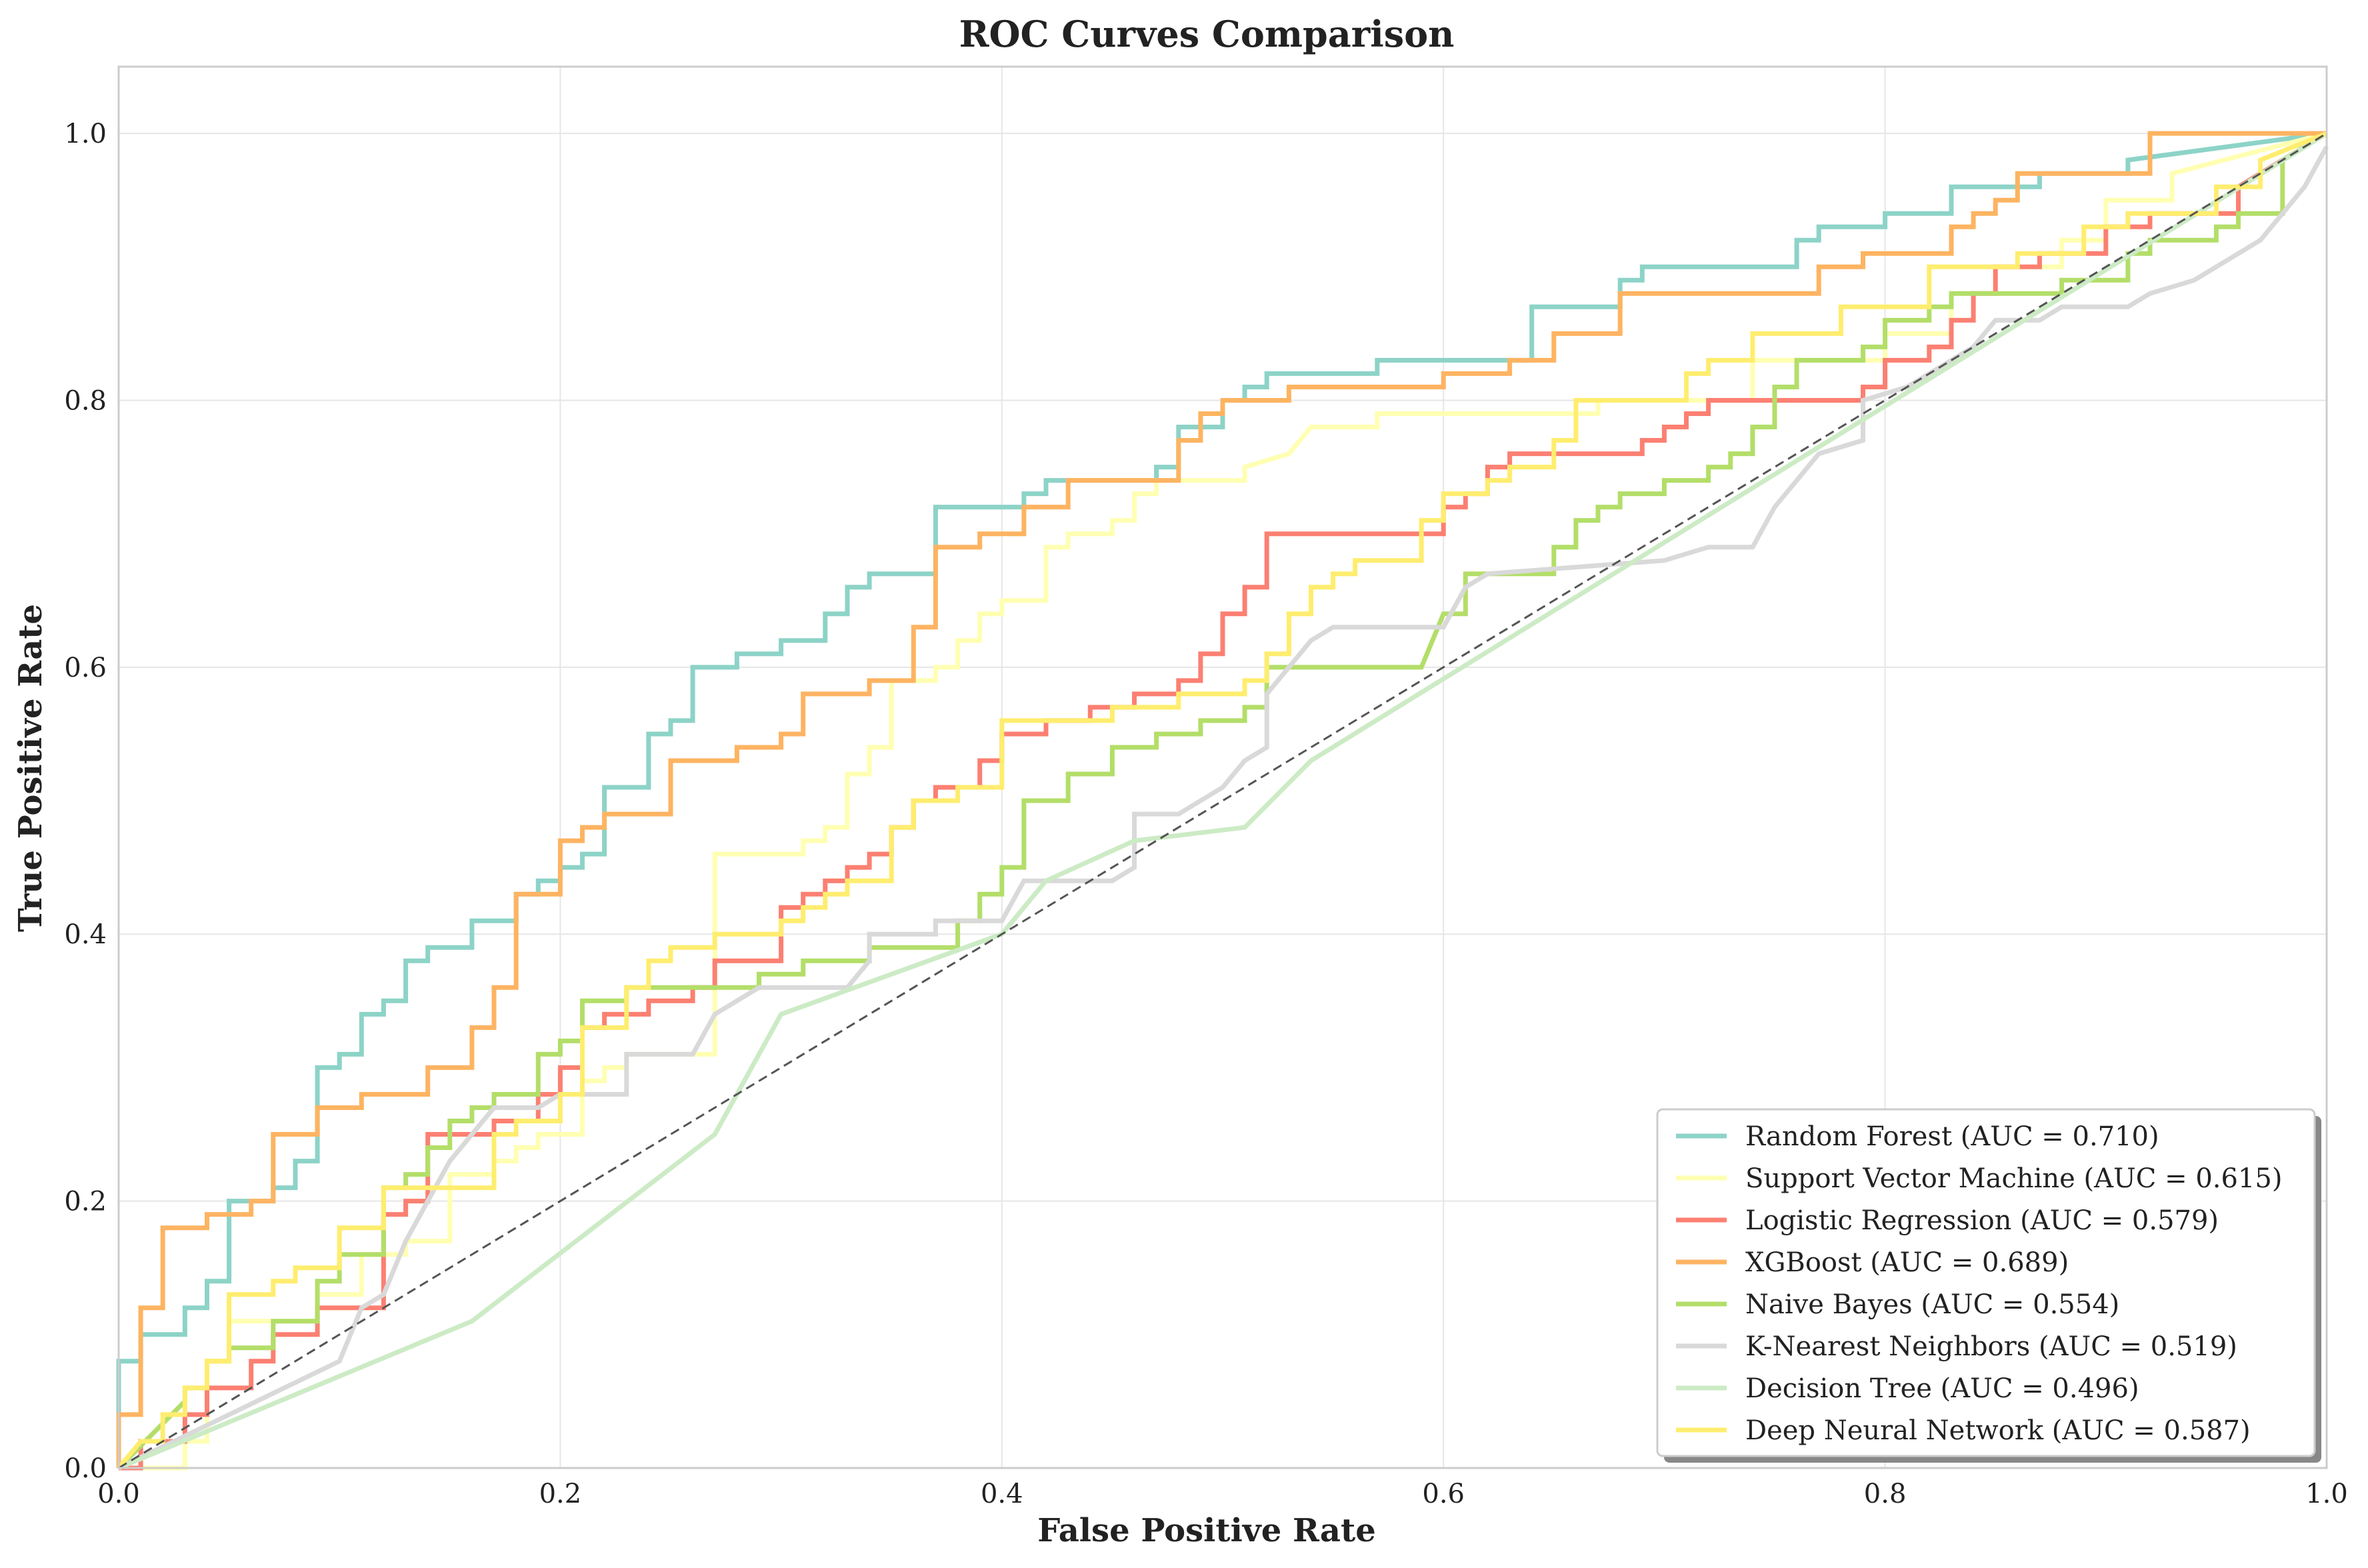 The width and height of the screenshot is (2368, 1568). Describe the element at coordinates (1991, 1346) in the screenshot. I see `legend-entry: K-Nearest Neighbors (AUC = 0.519)` at that location.